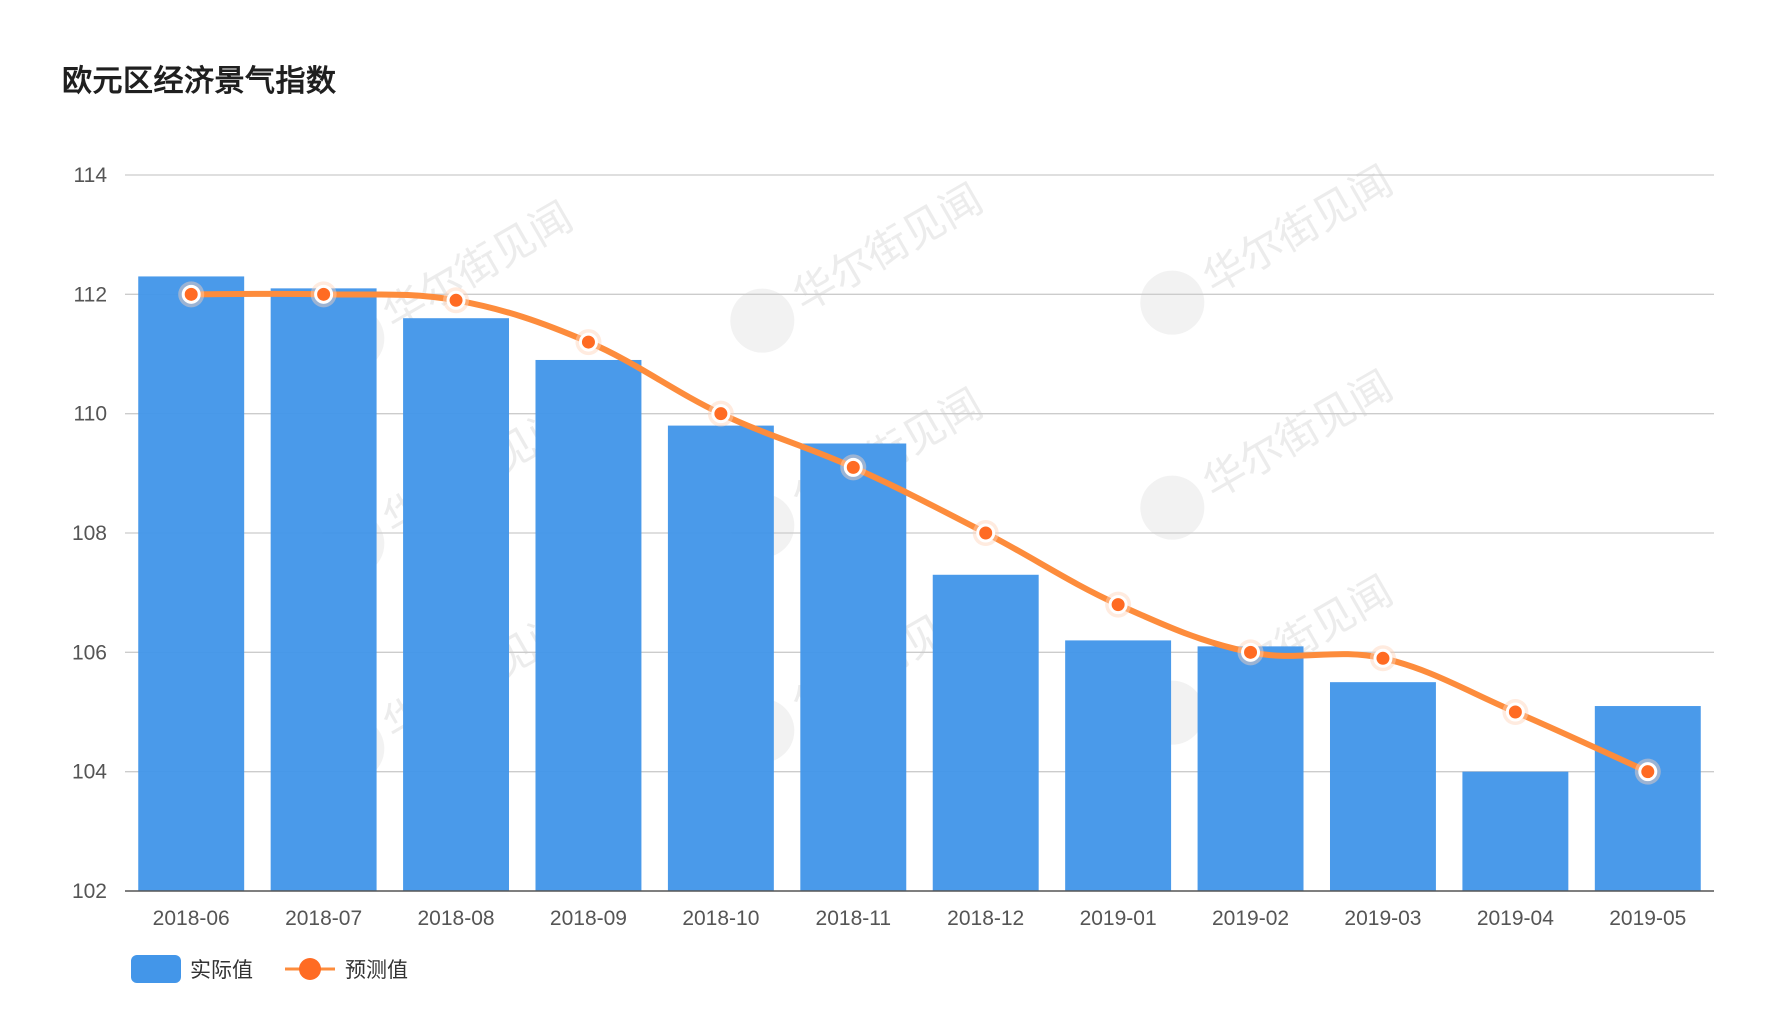  Describe the element at coordinates (1515, 918) in the screenshot. I see `x-tick-label: 2019-04` at that location.